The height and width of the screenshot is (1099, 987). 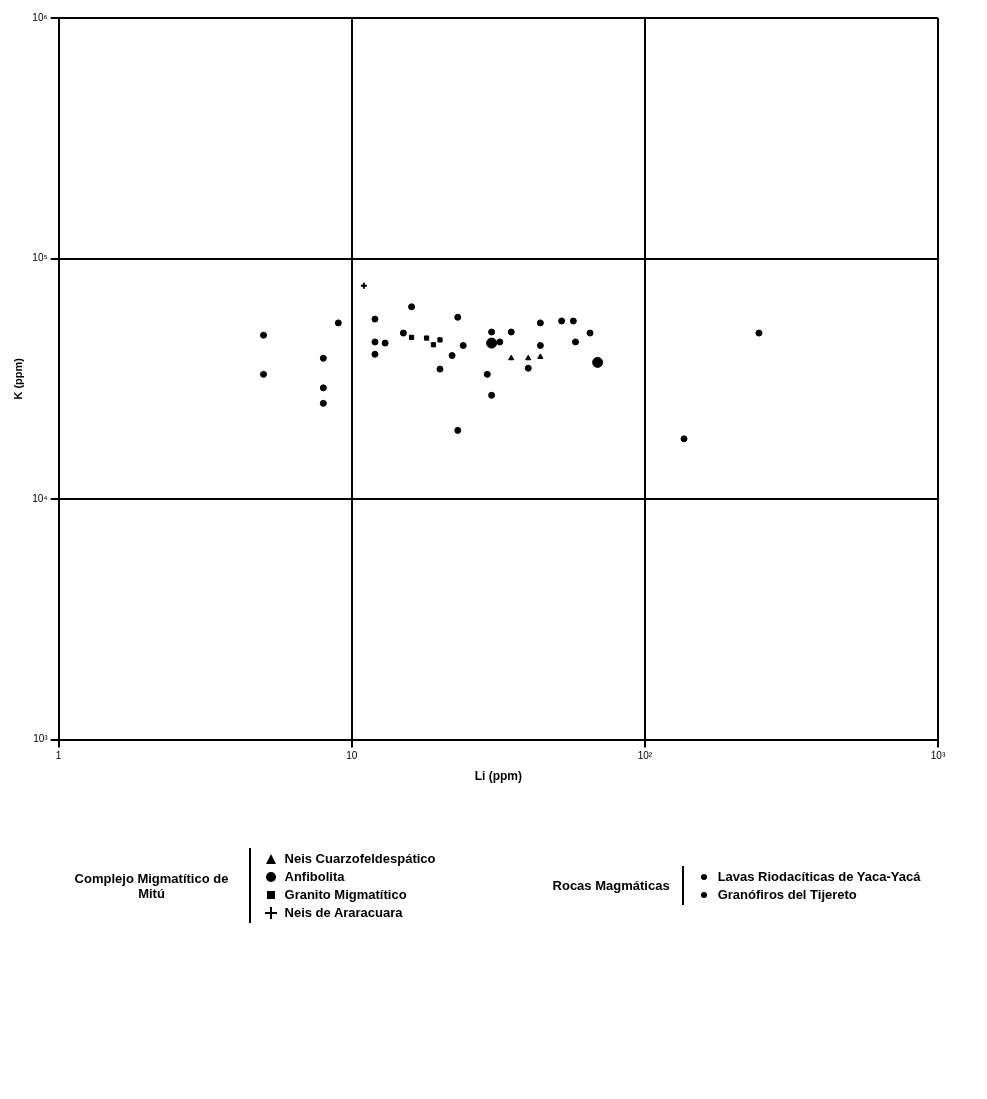 What do you see at coordinates (41, 739) in the screenshot?
I see `y-tick-label: 10³` at bounding box center [41, 739].